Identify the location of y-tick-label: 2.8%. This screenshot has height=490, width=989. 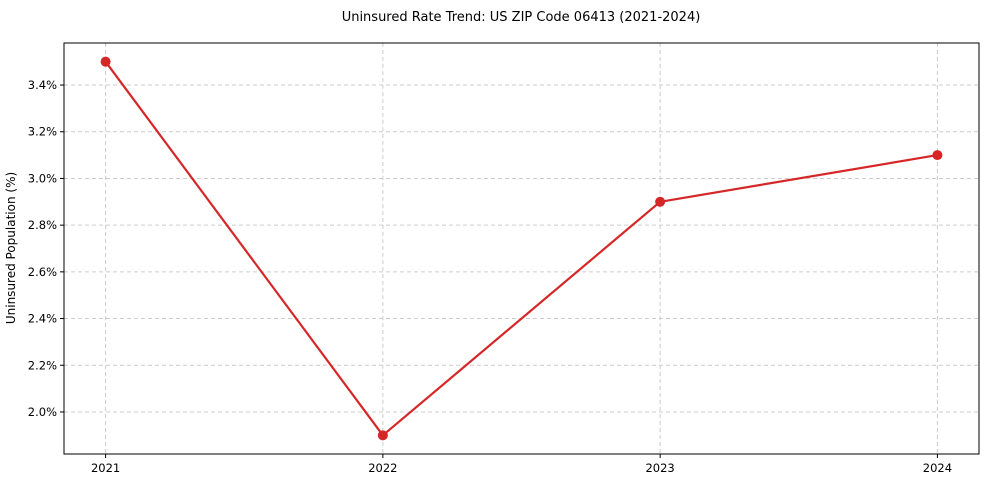
(42, 225).